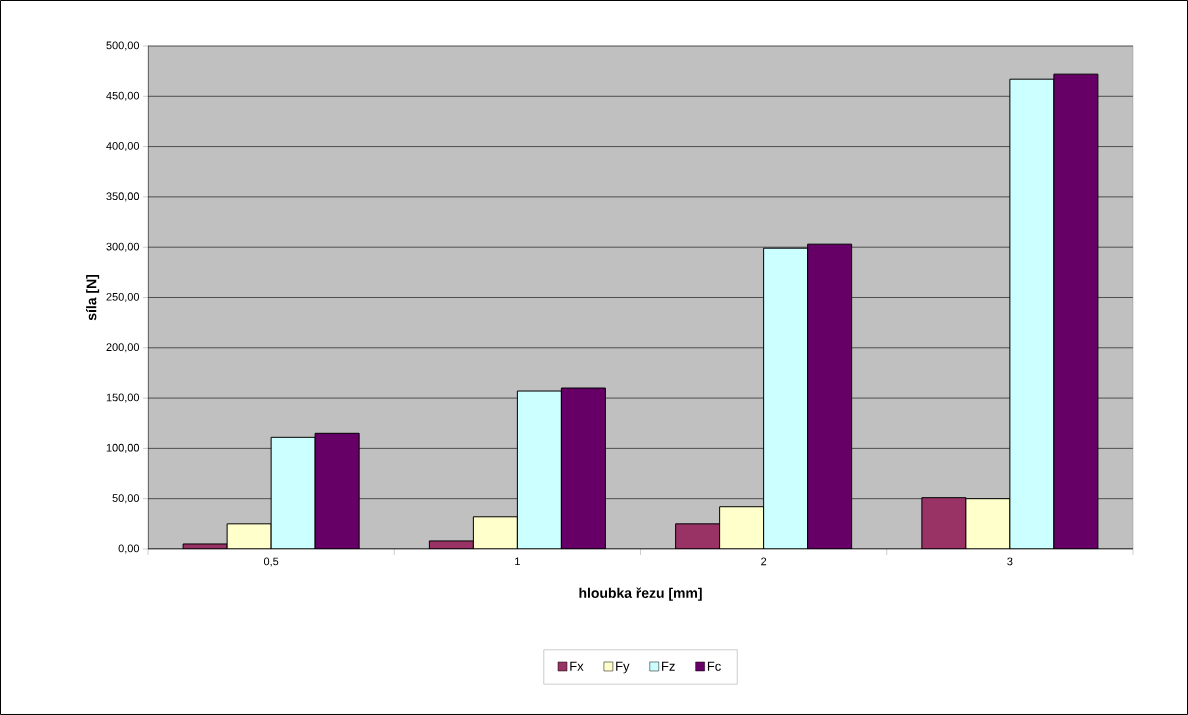 The width and height of the screenshot is (1188, 715). I want to click on legend-label: Fz, so click(668, 666).